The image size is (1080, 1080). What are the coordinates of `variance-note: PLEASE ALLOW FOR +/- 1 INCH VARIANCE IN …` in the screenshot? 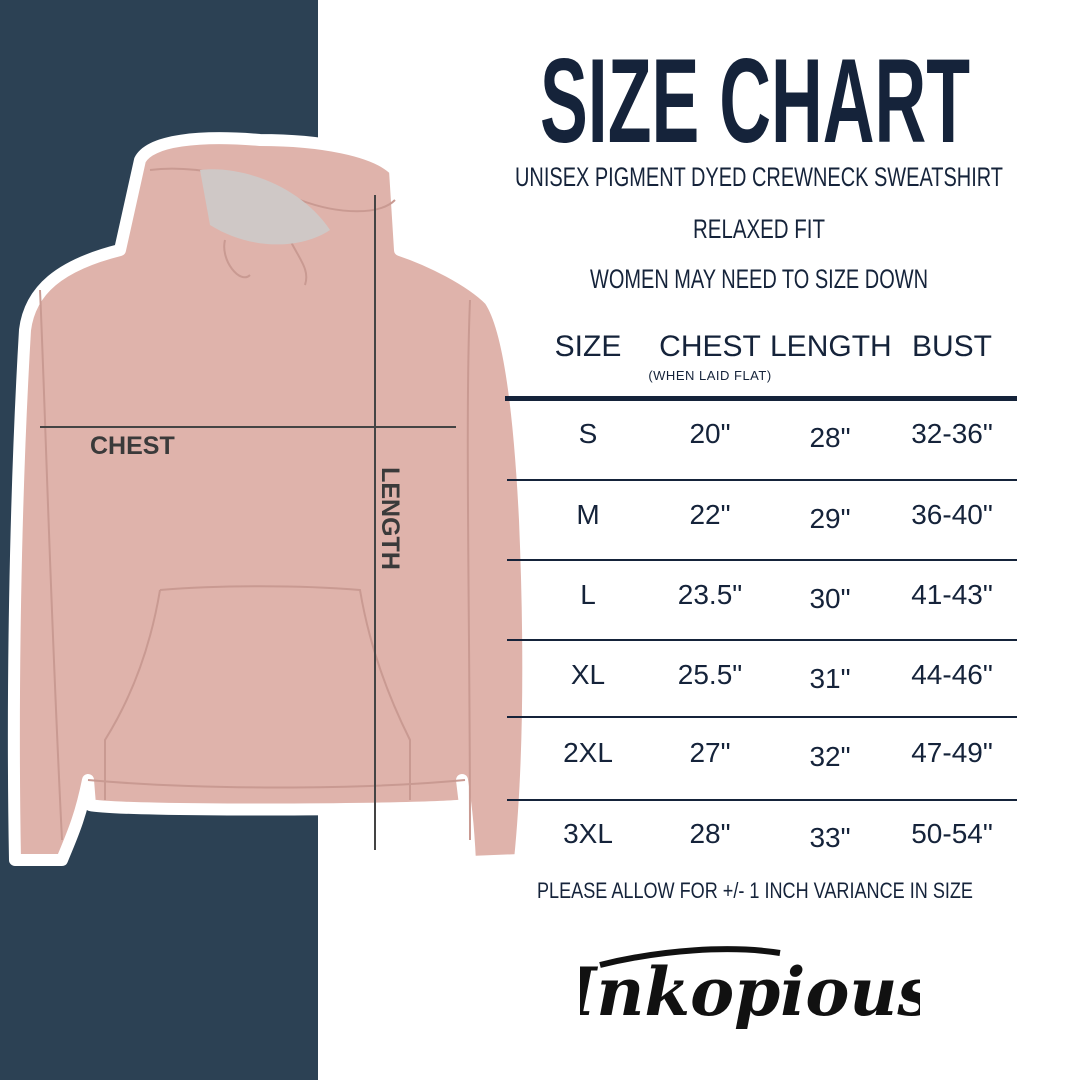 It's located at (755, 890).